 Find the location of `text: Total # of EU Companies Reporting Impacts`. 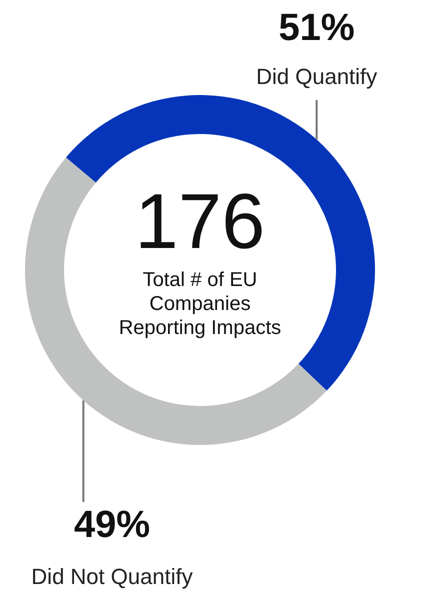

text: Total # of EU Companies Reporting Impacts is located at coordinates (200, 304).